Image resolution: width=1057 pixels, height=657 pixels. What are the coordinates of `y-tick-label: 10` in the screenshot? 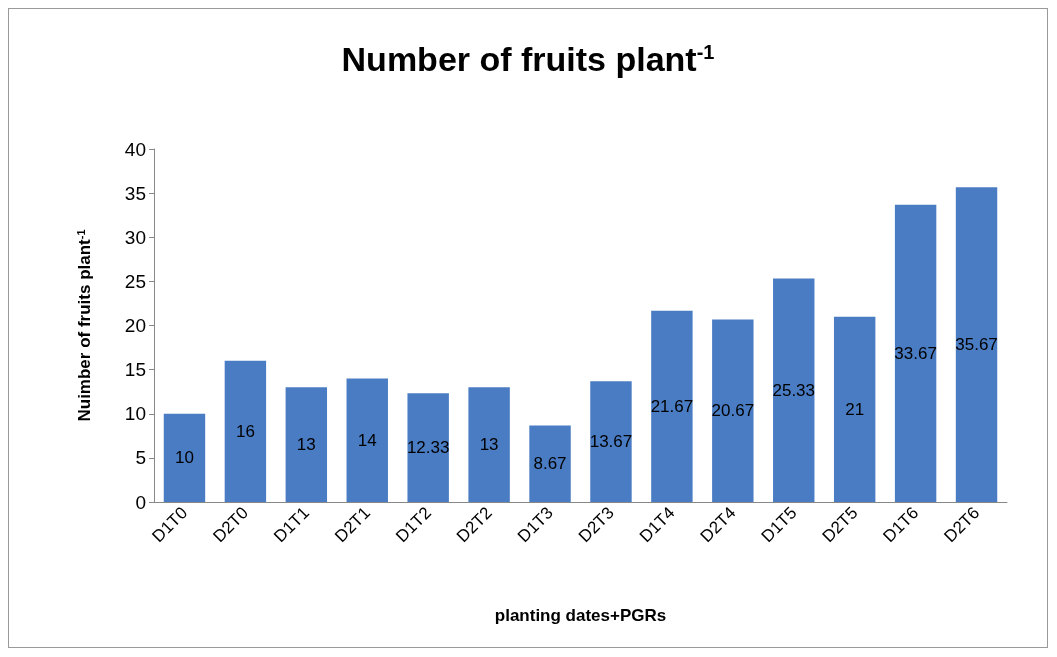 It's located at (135, 414).